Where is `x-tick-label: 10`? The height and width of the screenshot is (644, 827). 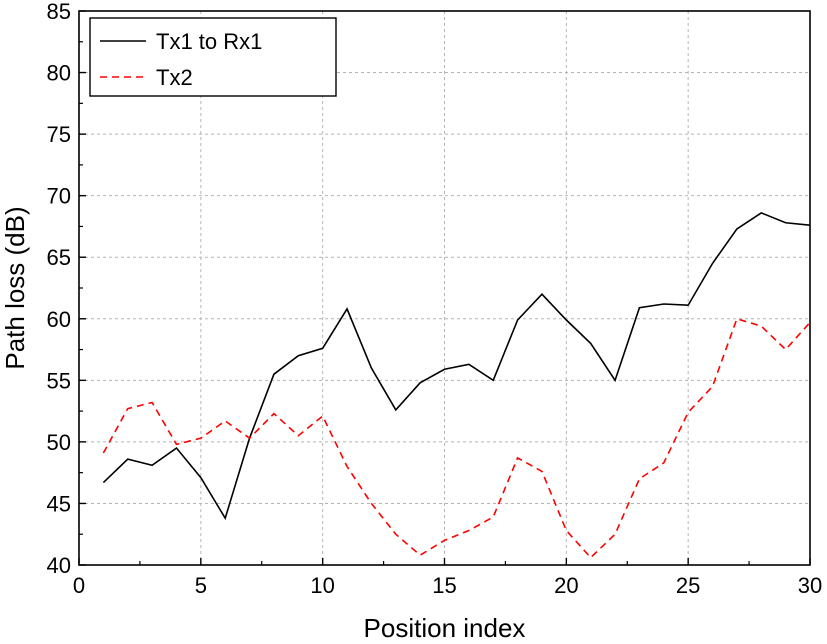 x-tick-label: 10 is located at coordinates (322, 585).